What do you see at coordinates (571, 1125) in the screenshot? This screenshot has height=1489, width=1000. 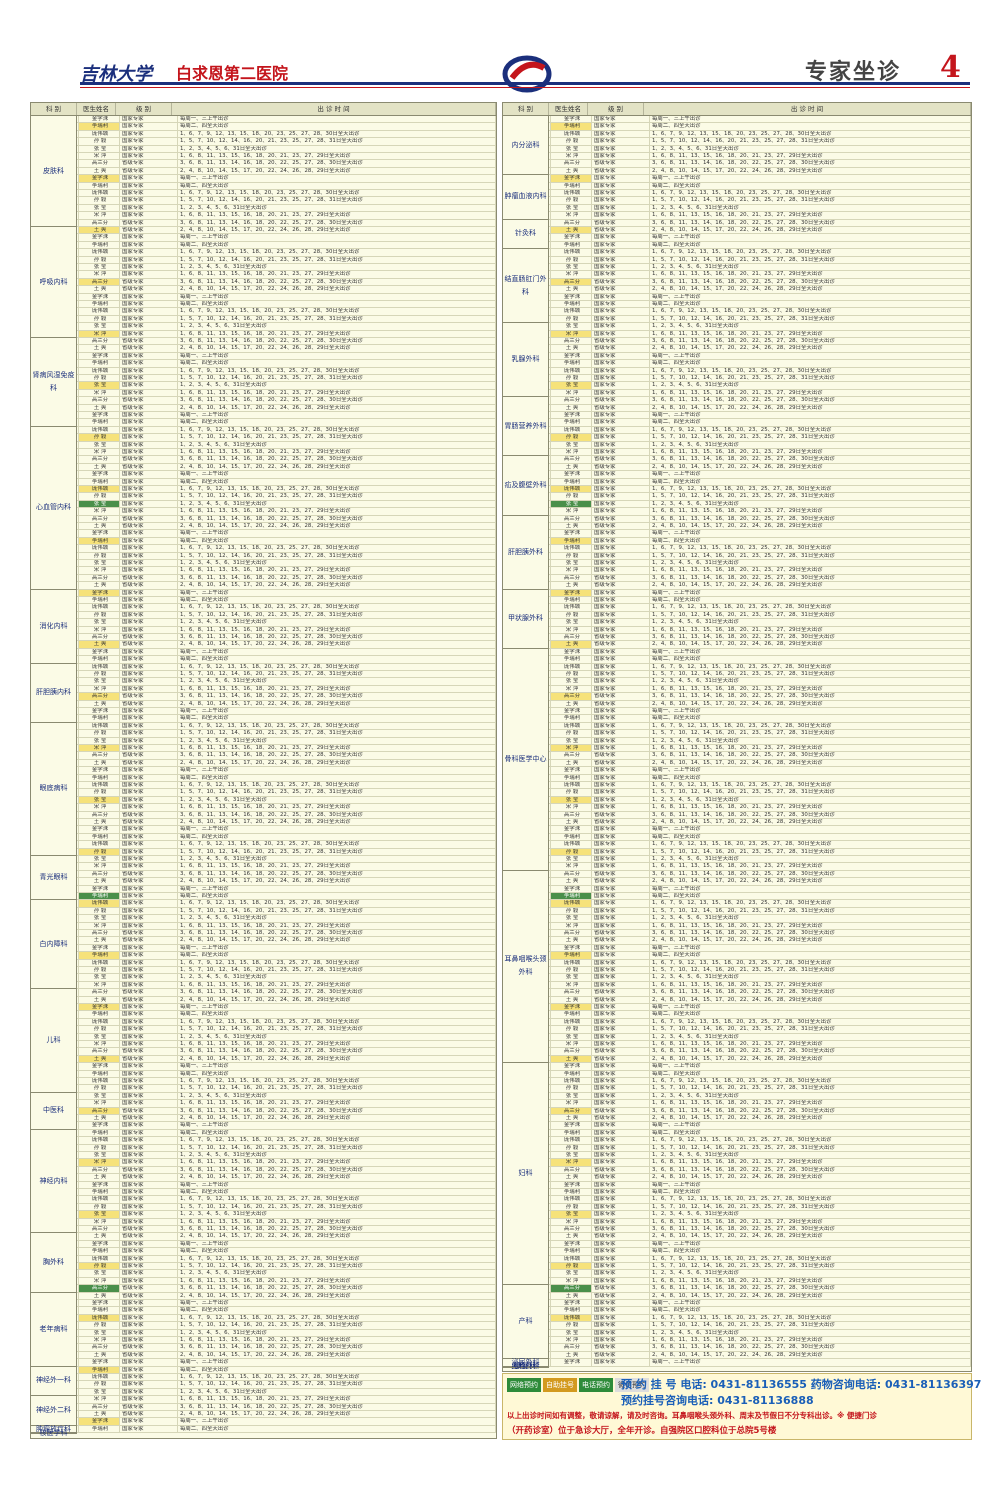 I see `doctor-name: 金学洙` at bounding box center [571, 1125].